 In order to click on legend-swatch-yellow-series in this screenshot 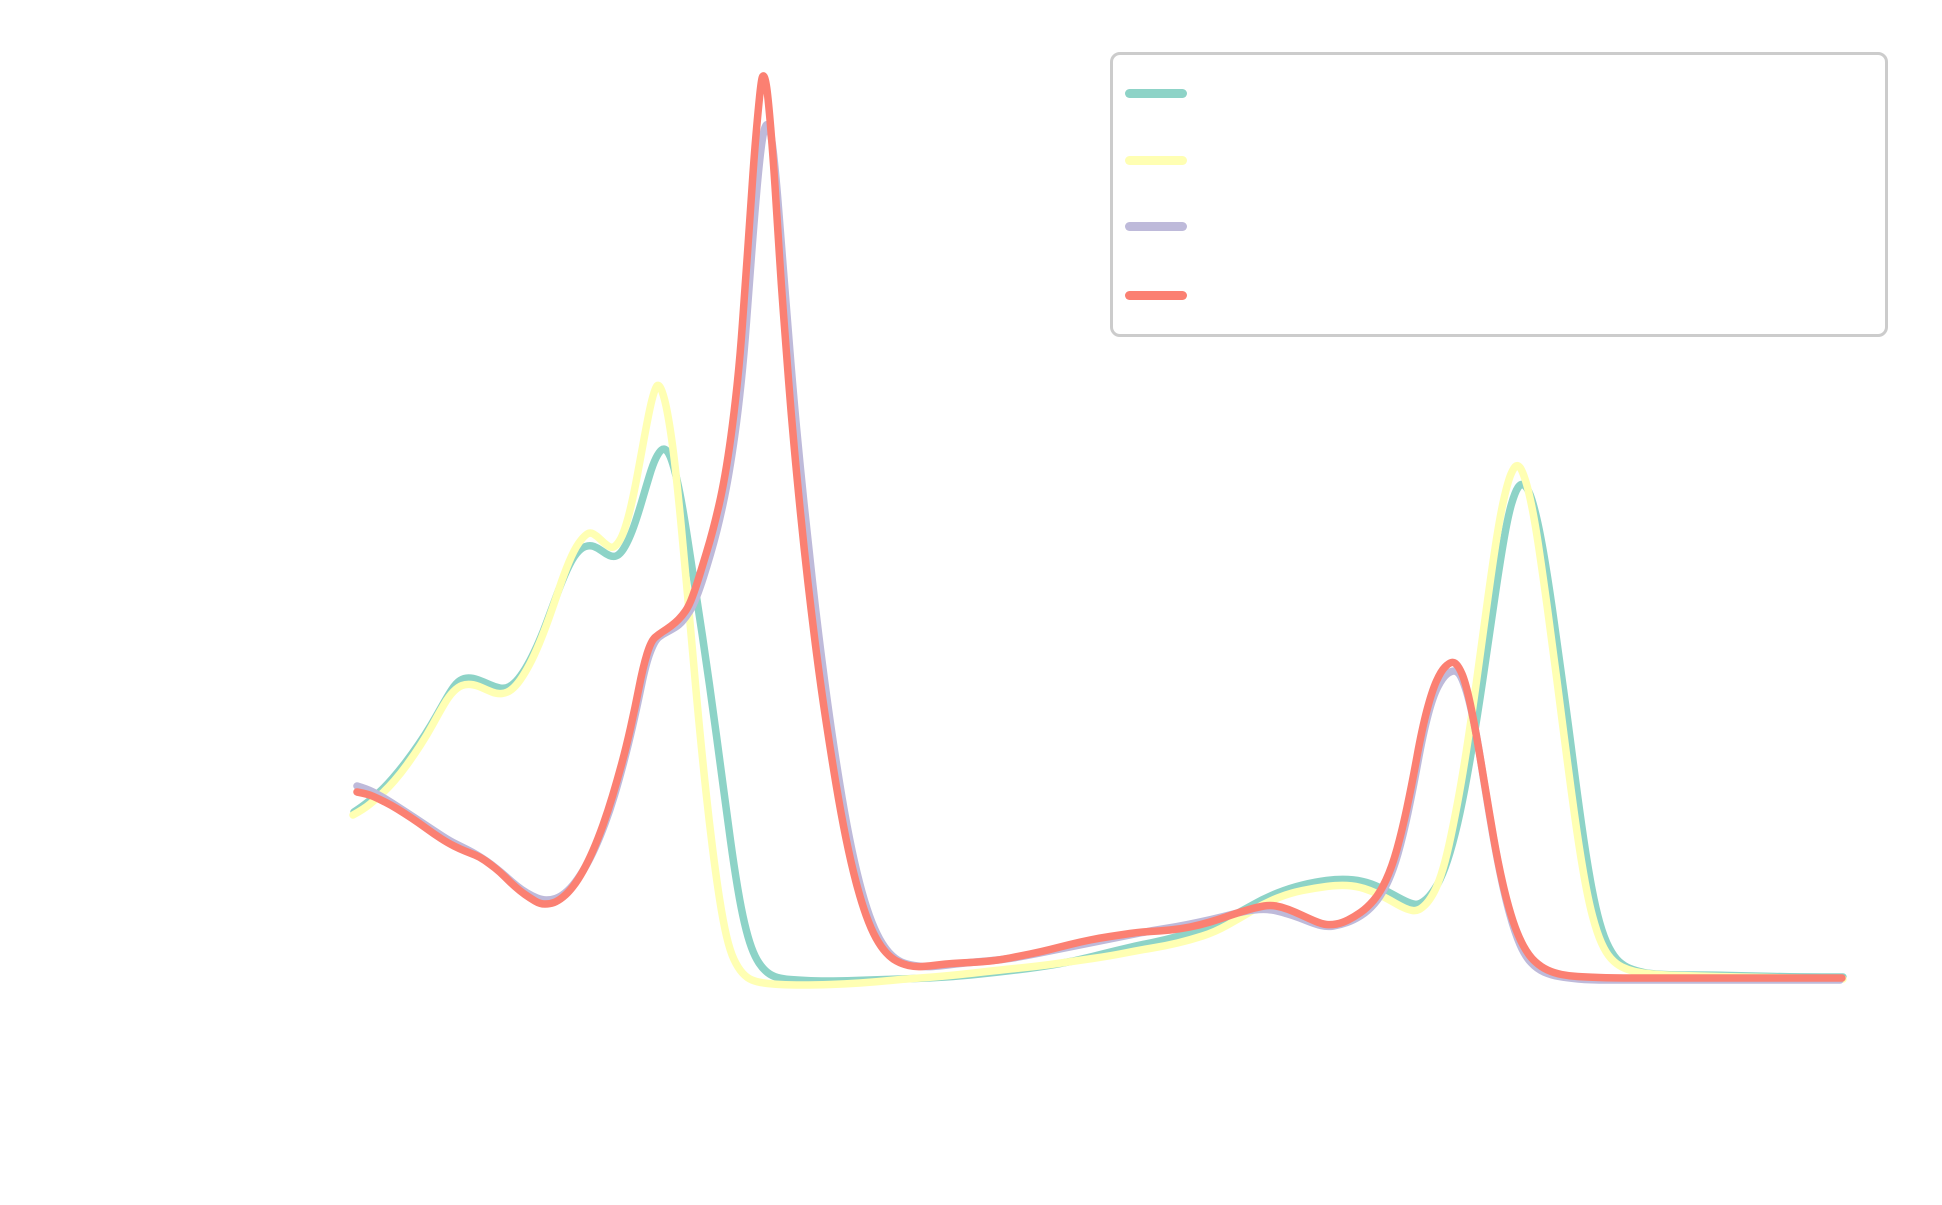, I will do `click(1156, 160)`.